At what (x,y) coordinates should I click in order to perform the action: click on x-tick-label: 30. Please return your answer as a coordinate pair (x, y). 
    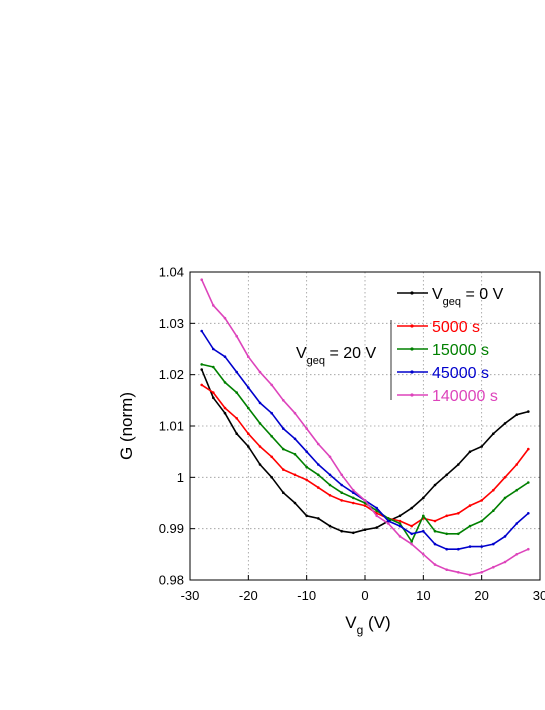
    Looking at the image, I should click on (539, 595).